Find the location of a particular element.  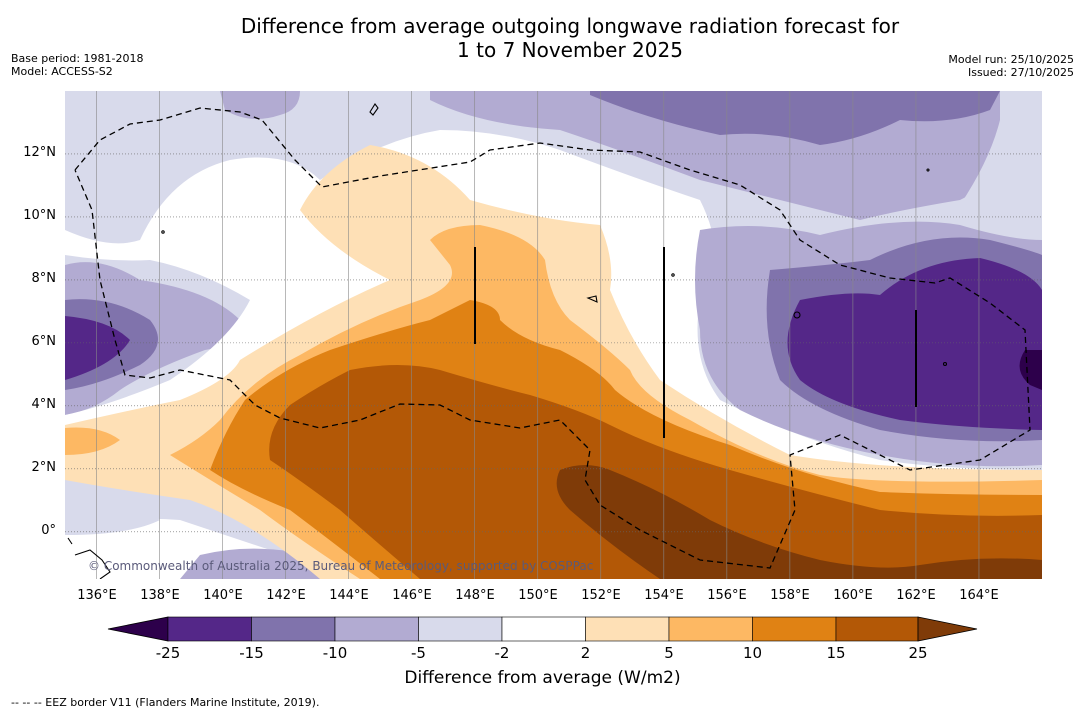

lon-tick-label: 164°E is located at coordinates (979, 595).